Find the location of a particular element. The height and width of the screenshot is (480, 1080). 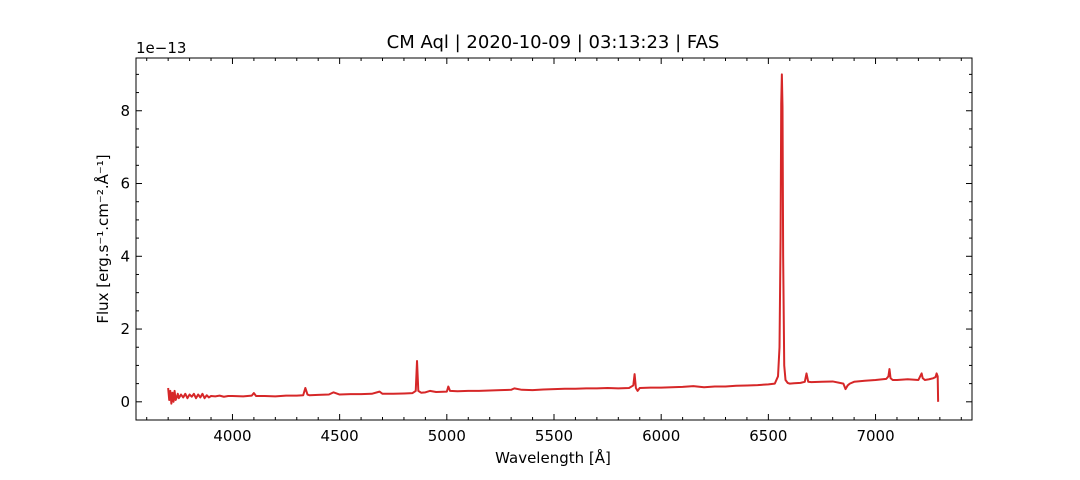

y-offset-label: 1e−13 is located at coordinates (161, 48).